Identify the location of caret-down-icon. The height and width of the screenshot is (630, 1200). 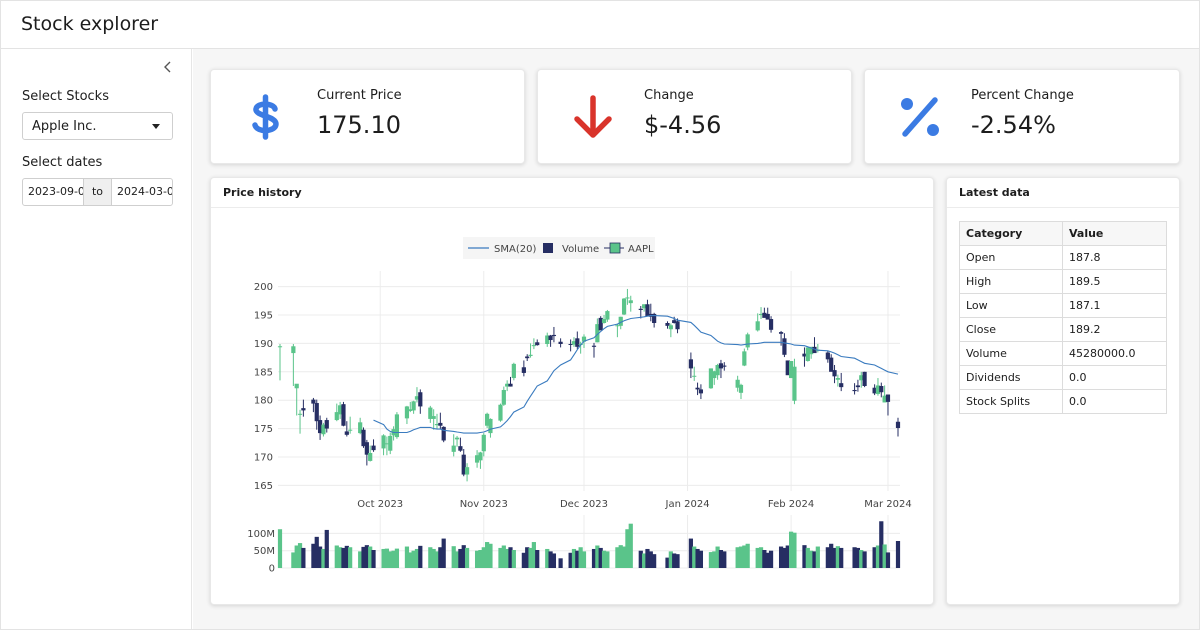
(156, 126).